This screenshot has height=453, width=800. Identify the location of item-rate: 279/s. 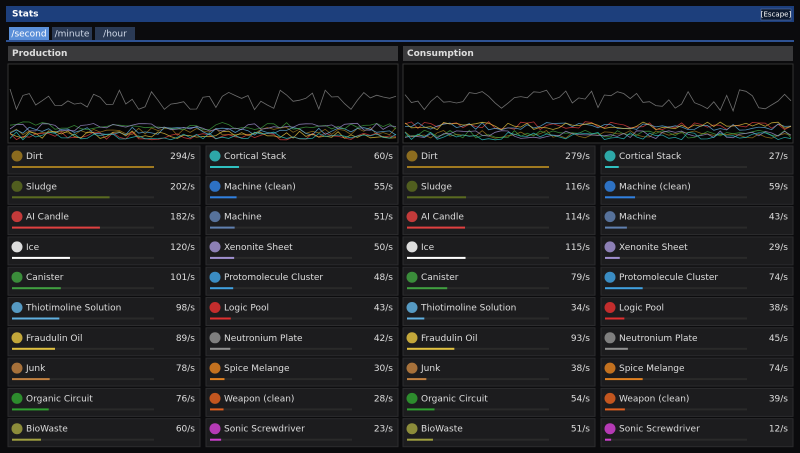
(577, 157).